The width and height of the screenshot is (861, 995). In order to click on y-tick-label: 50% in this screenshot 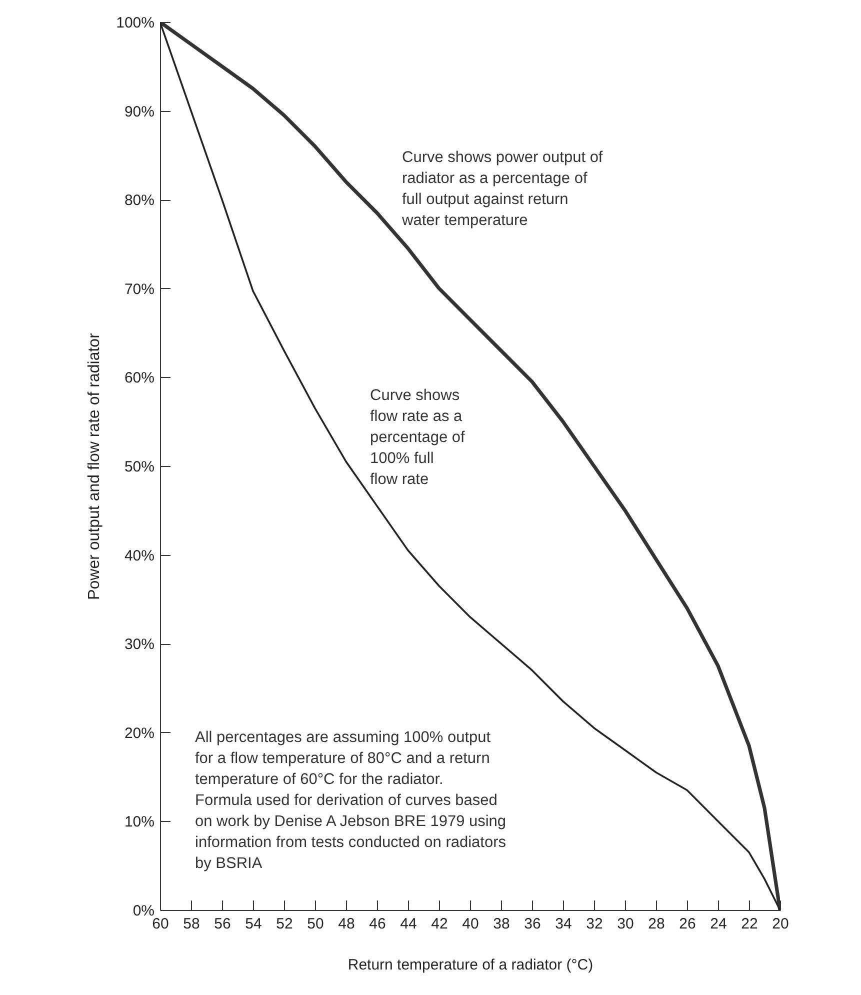, I will do `click(139, 467)`.